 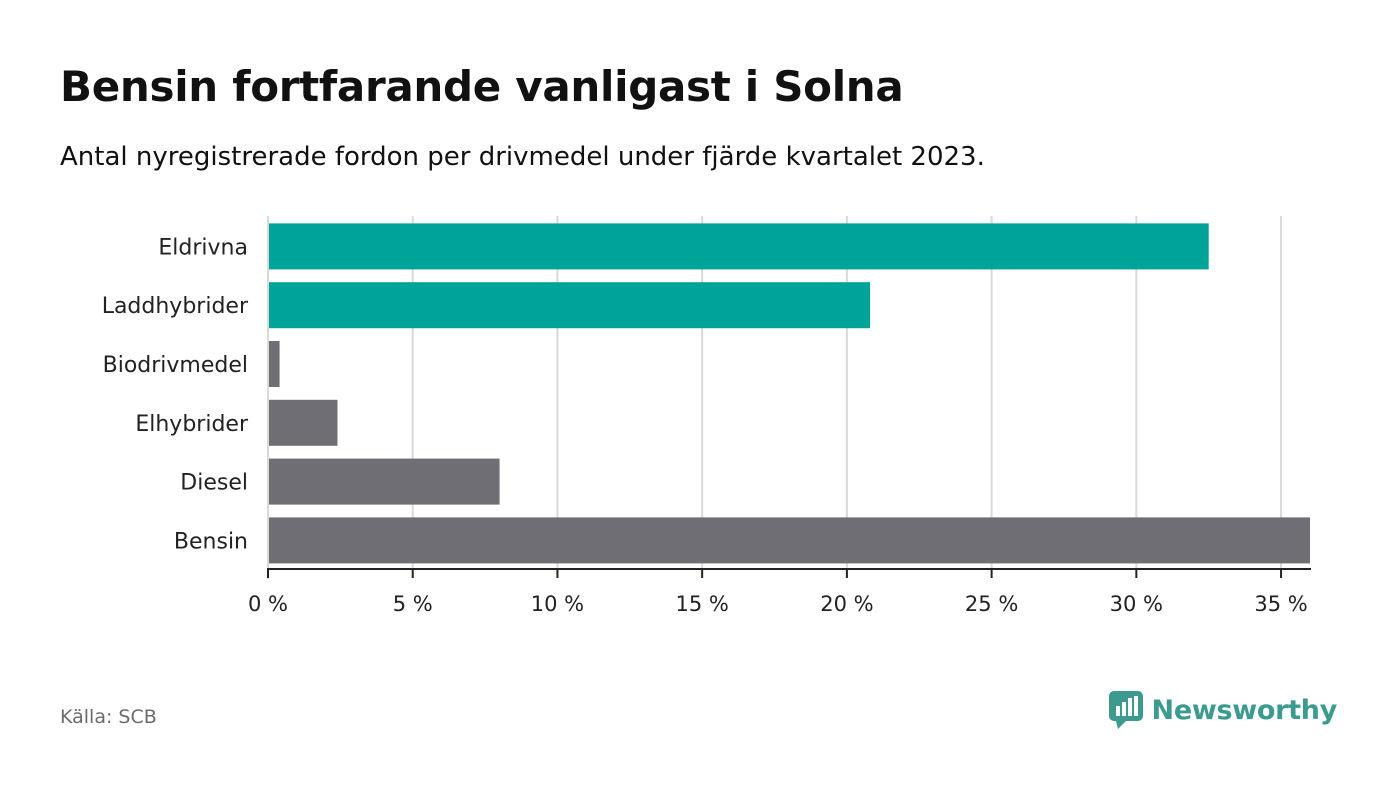 I want to click on x-tick-label: 10 %, so click(x=557, y=604).